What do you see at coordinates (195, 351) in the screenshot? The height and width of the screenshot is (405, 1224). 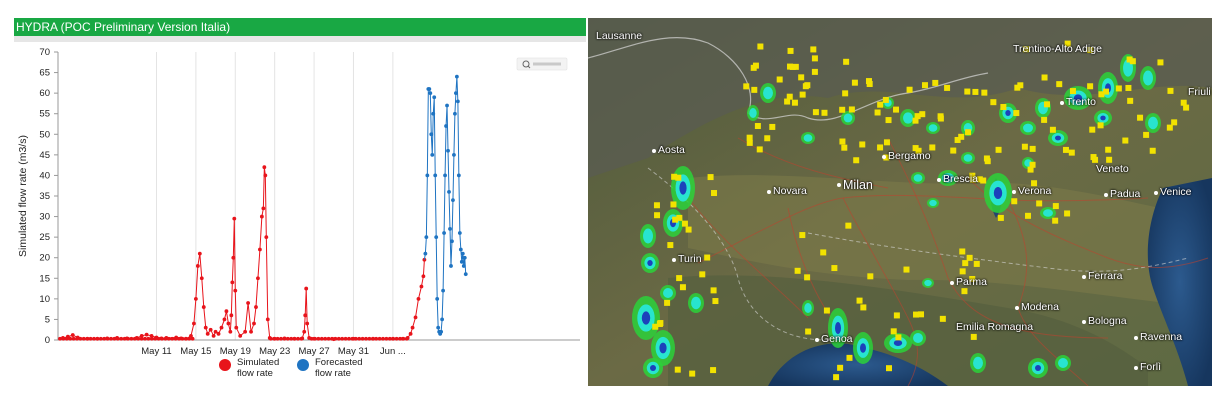 I see `x-tick-label: May 15` at bounding box center [195, 351].